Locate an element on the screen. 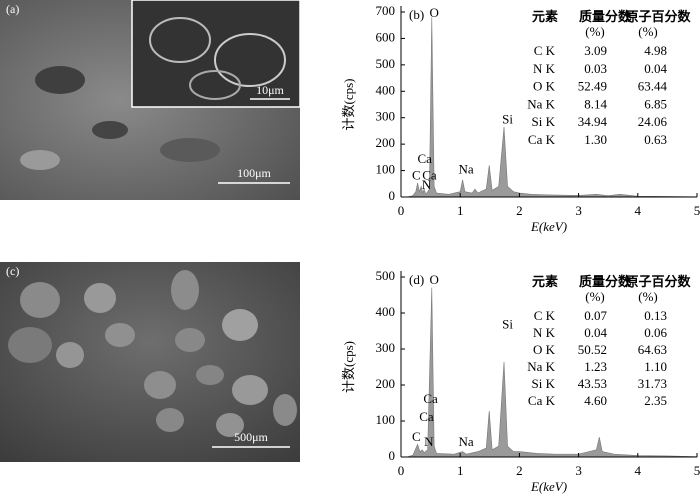  spectrum is located at coordinates (549, 372).